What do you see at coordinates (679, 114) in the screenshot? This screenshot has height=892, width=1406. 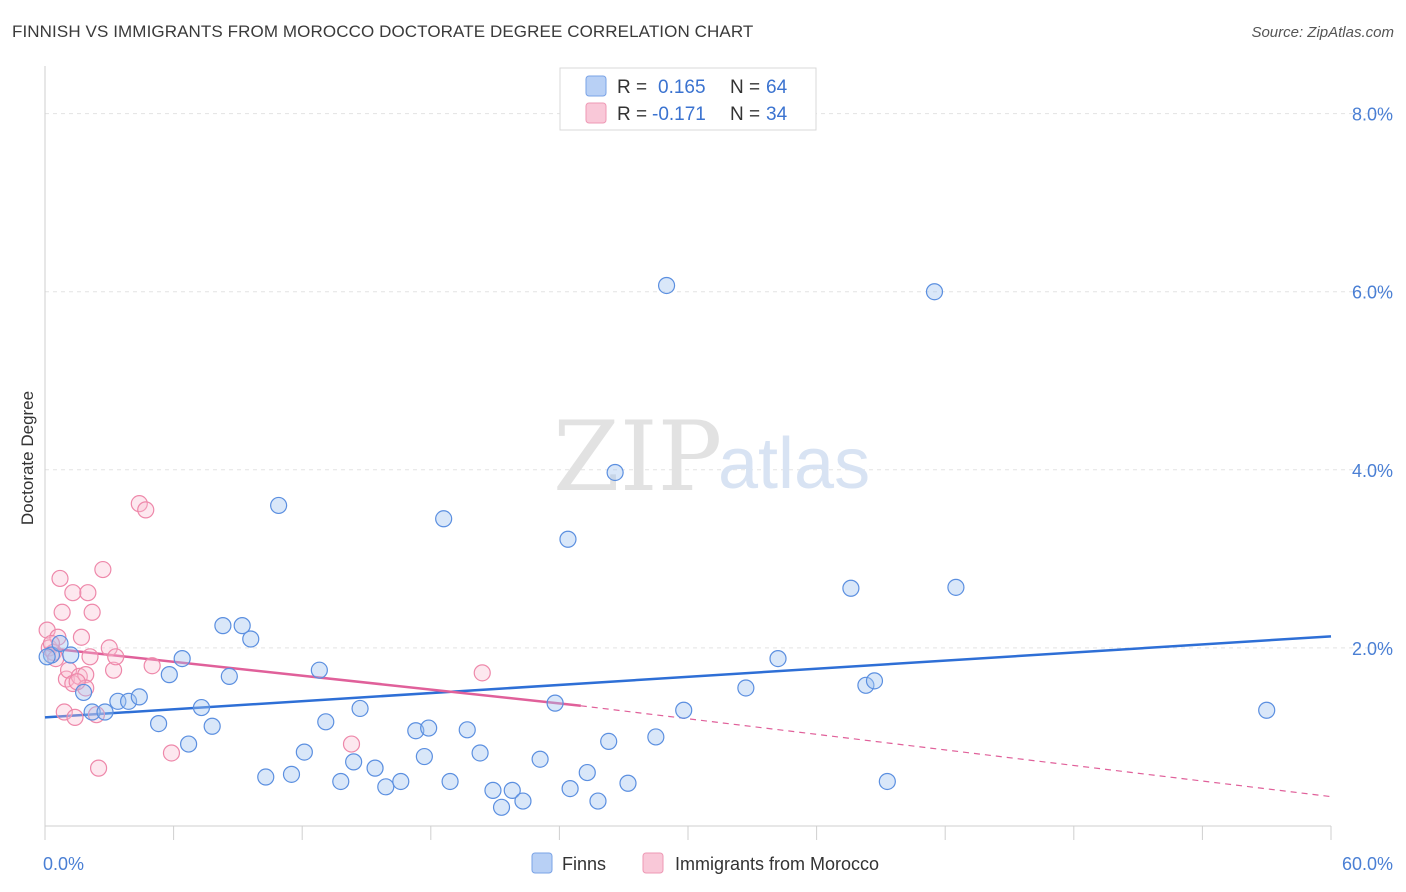 I see `legend-r-value-morocco: -0.171` at bounding box center [679, 114].